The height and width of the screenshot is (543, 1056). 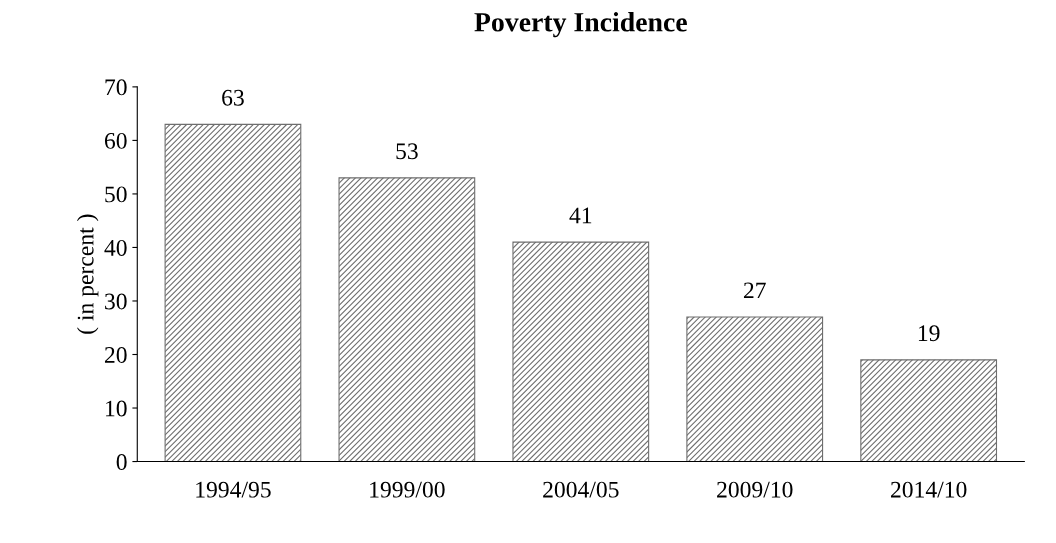 What do you see at coordinates (121, 462) in the screenshot?
I see `y-tick-label: 0` at bounding box center [121, 462].